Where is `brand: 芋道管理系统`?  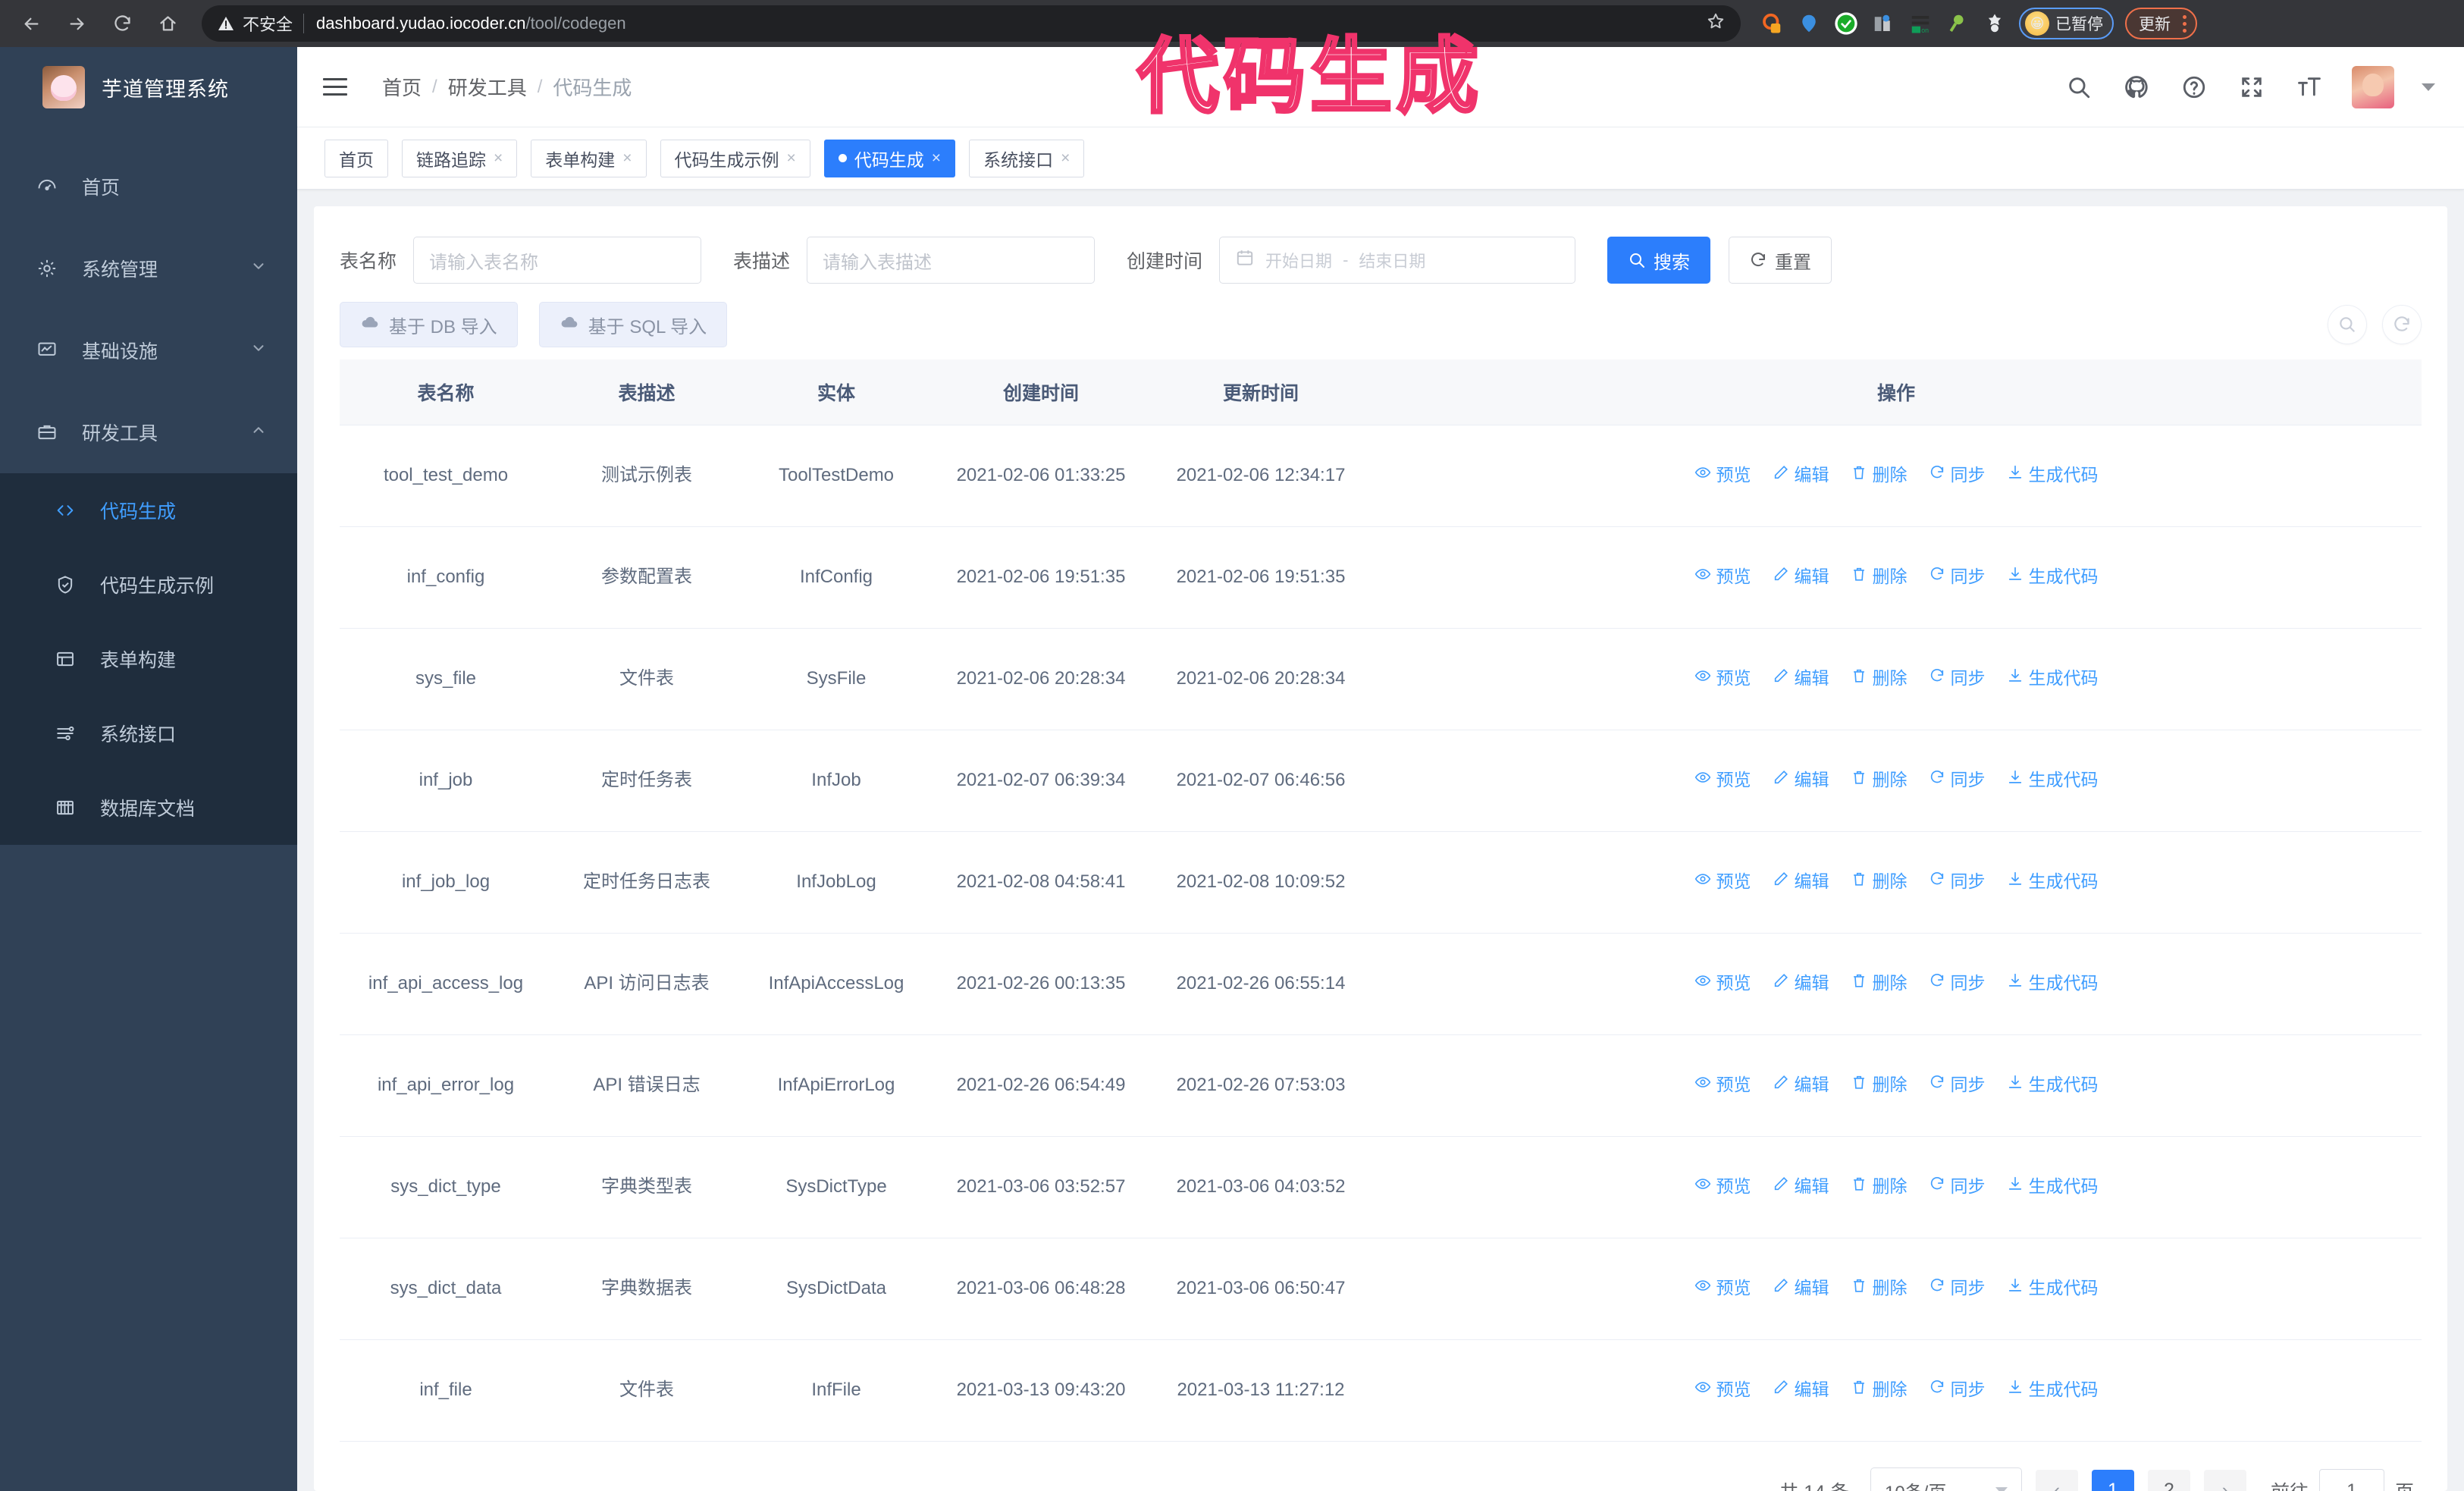
brand: 芋道管理系统 is located at coordinates (148, 87).